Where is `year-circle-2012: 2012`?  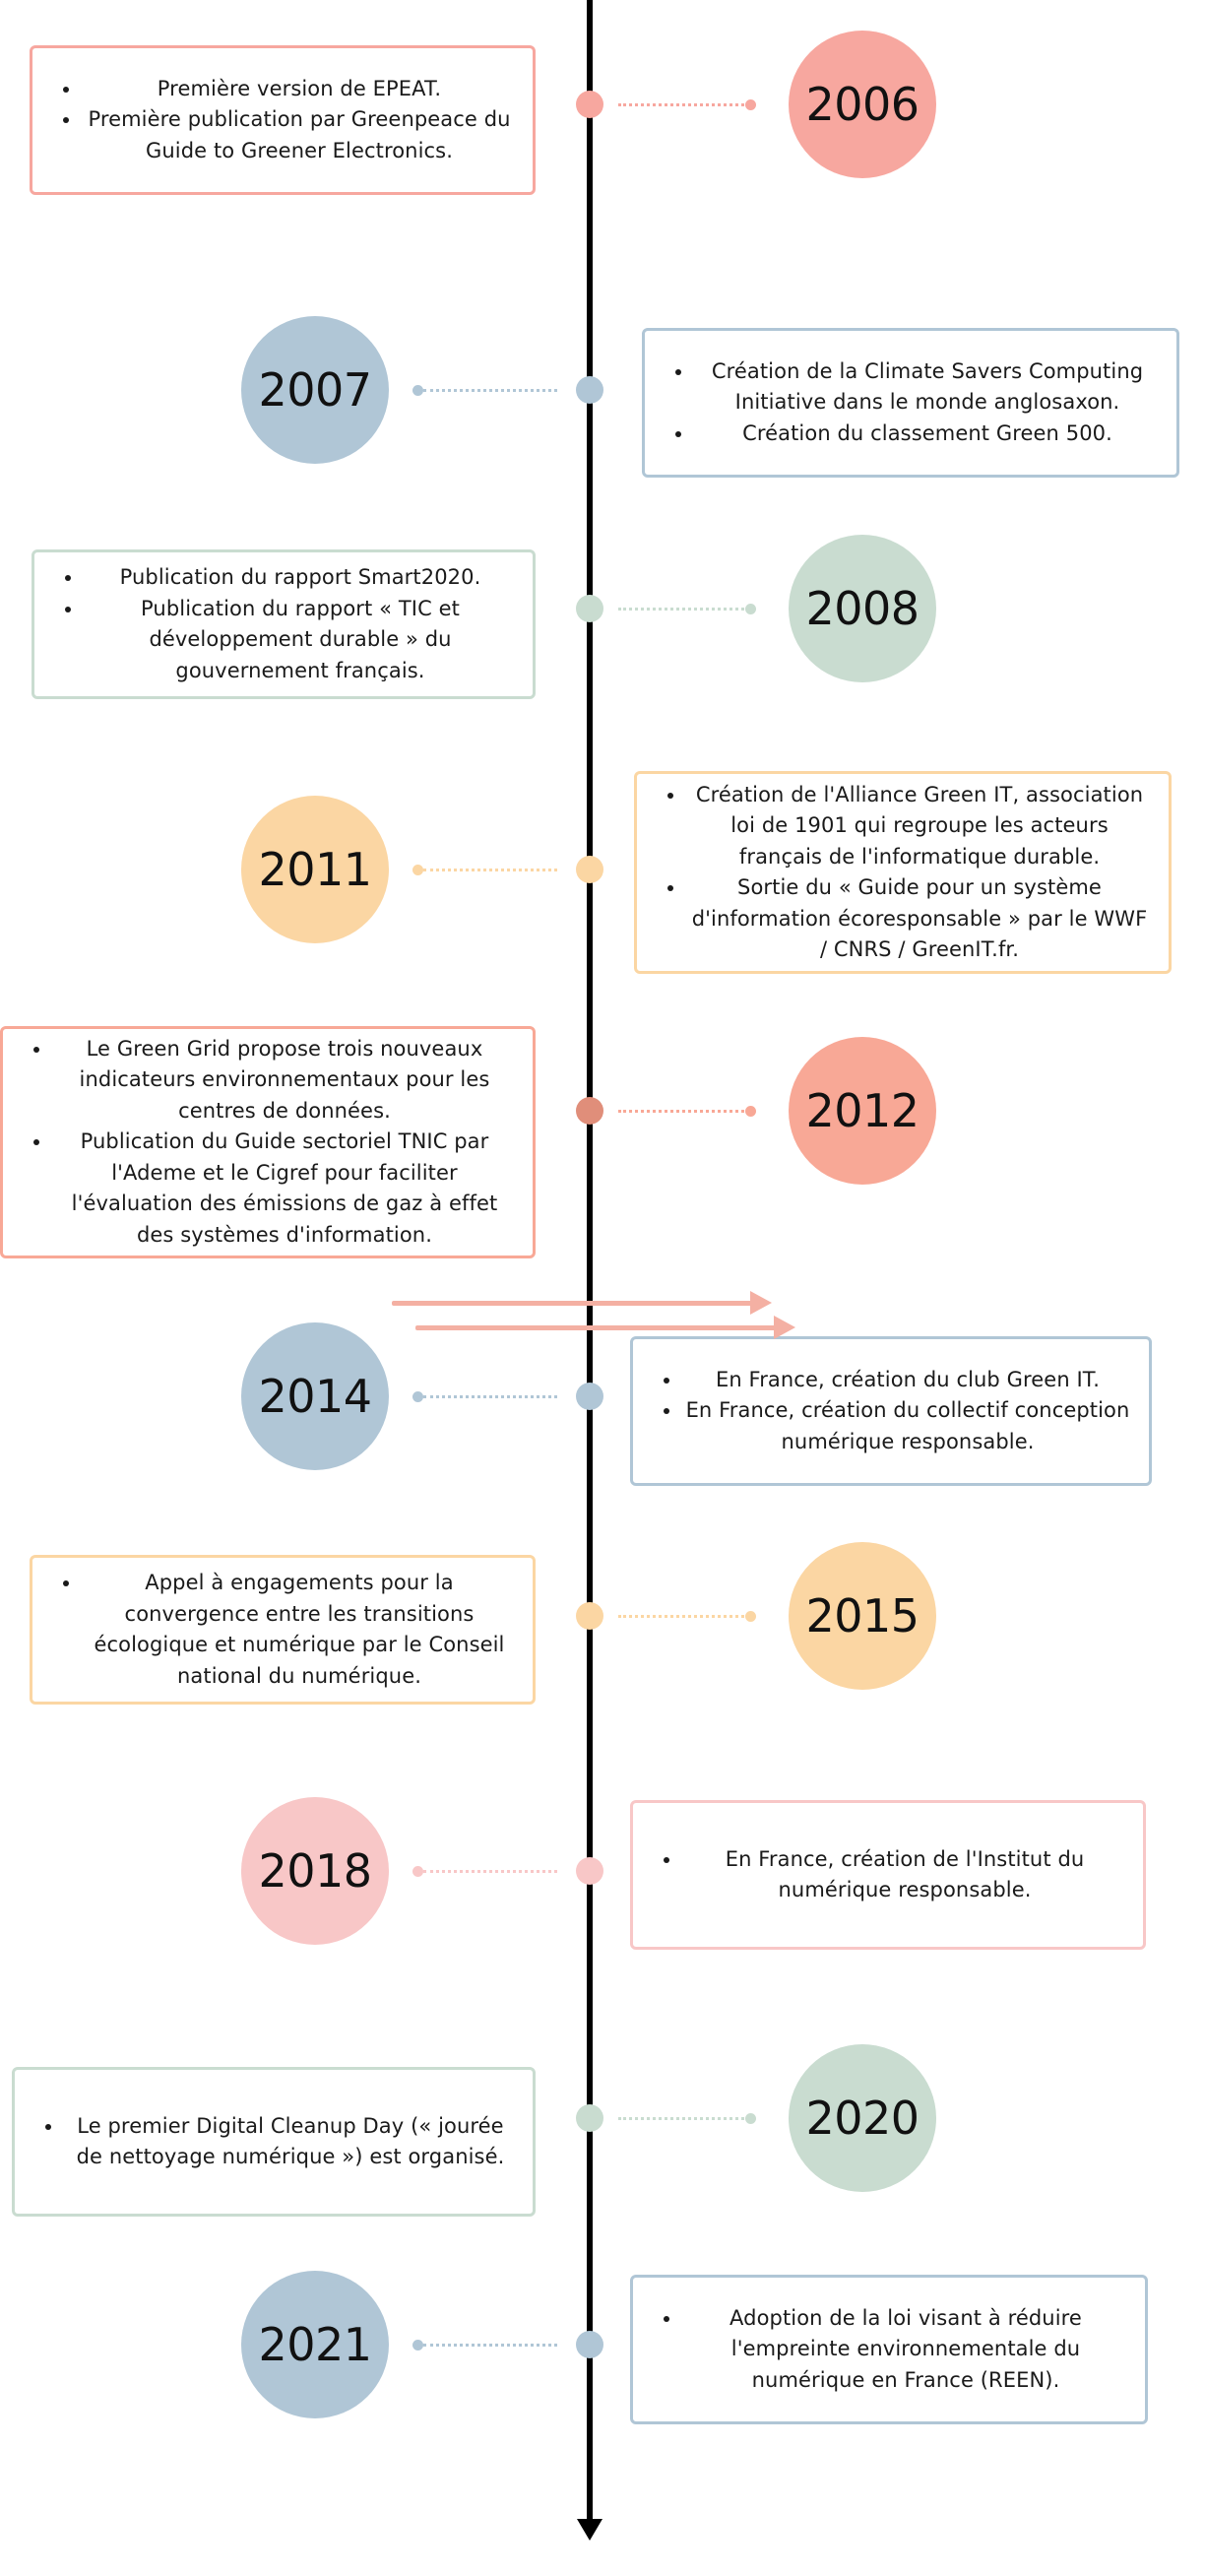
year-circle-2012: 2012 is located at coordinates (862, 1111).